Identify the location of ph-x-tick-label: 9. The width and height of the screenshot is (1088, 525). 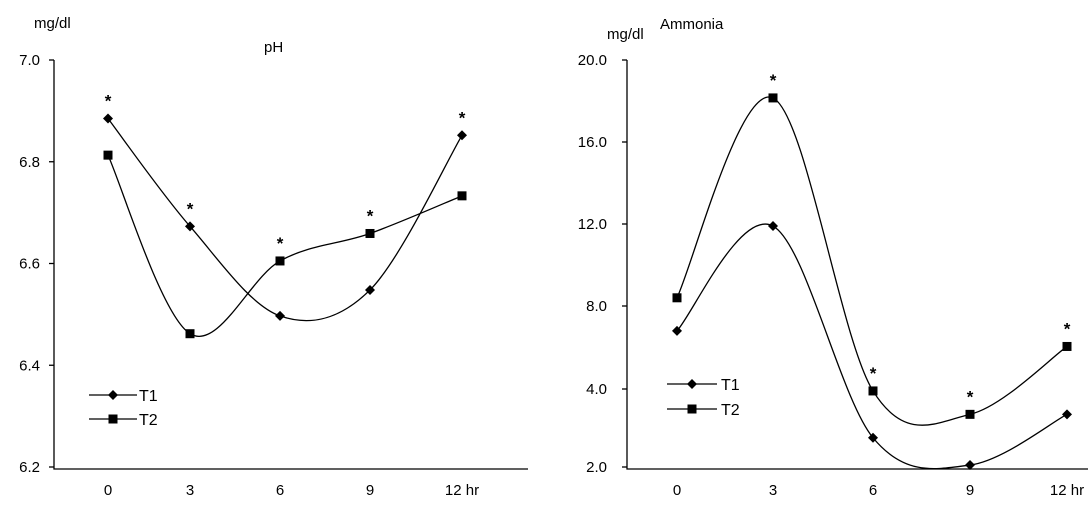
(370, 490).